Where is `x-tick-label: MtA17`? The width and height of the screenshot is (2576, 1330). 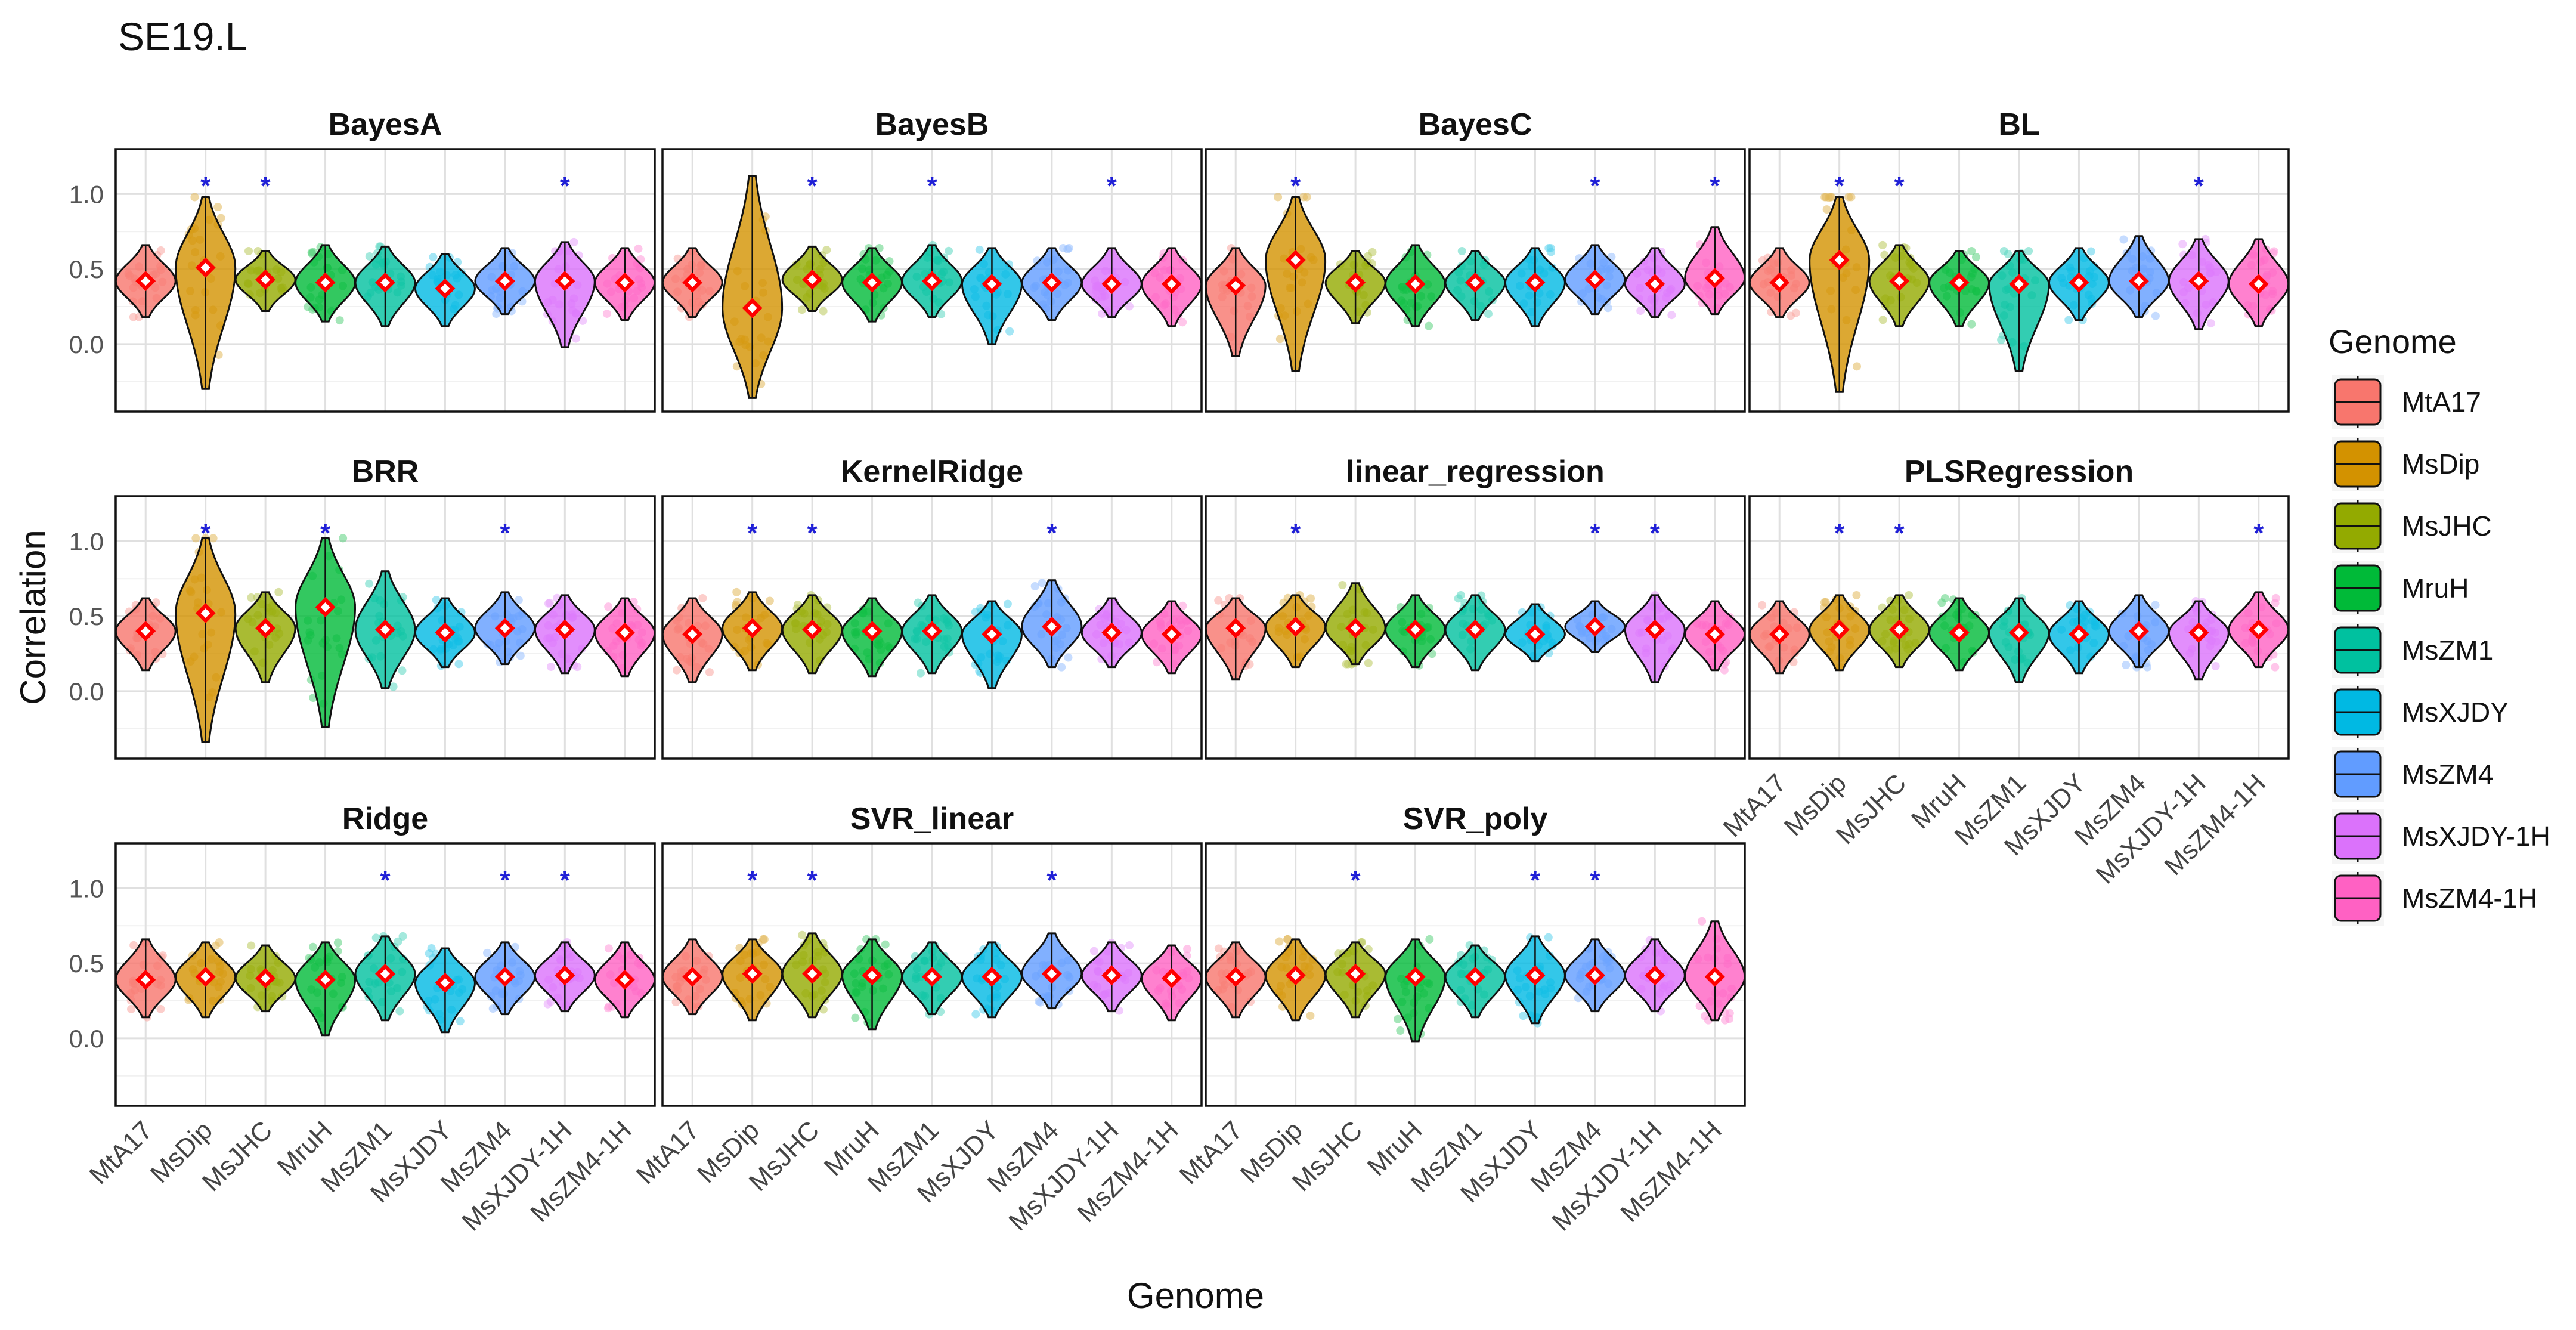 x-tick-label: MtA17 is located at coordinates (1755, 805).